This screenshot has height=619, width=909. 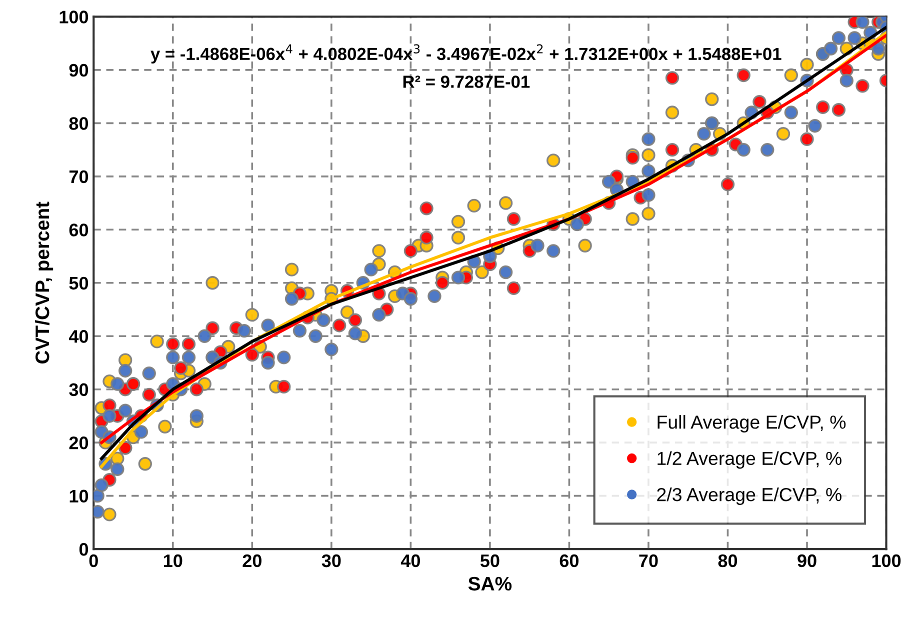 What do you see at coordinates (78, 283) in the screenshot?
I see `y-tick-label: 50` at bounding box center [78, 283].